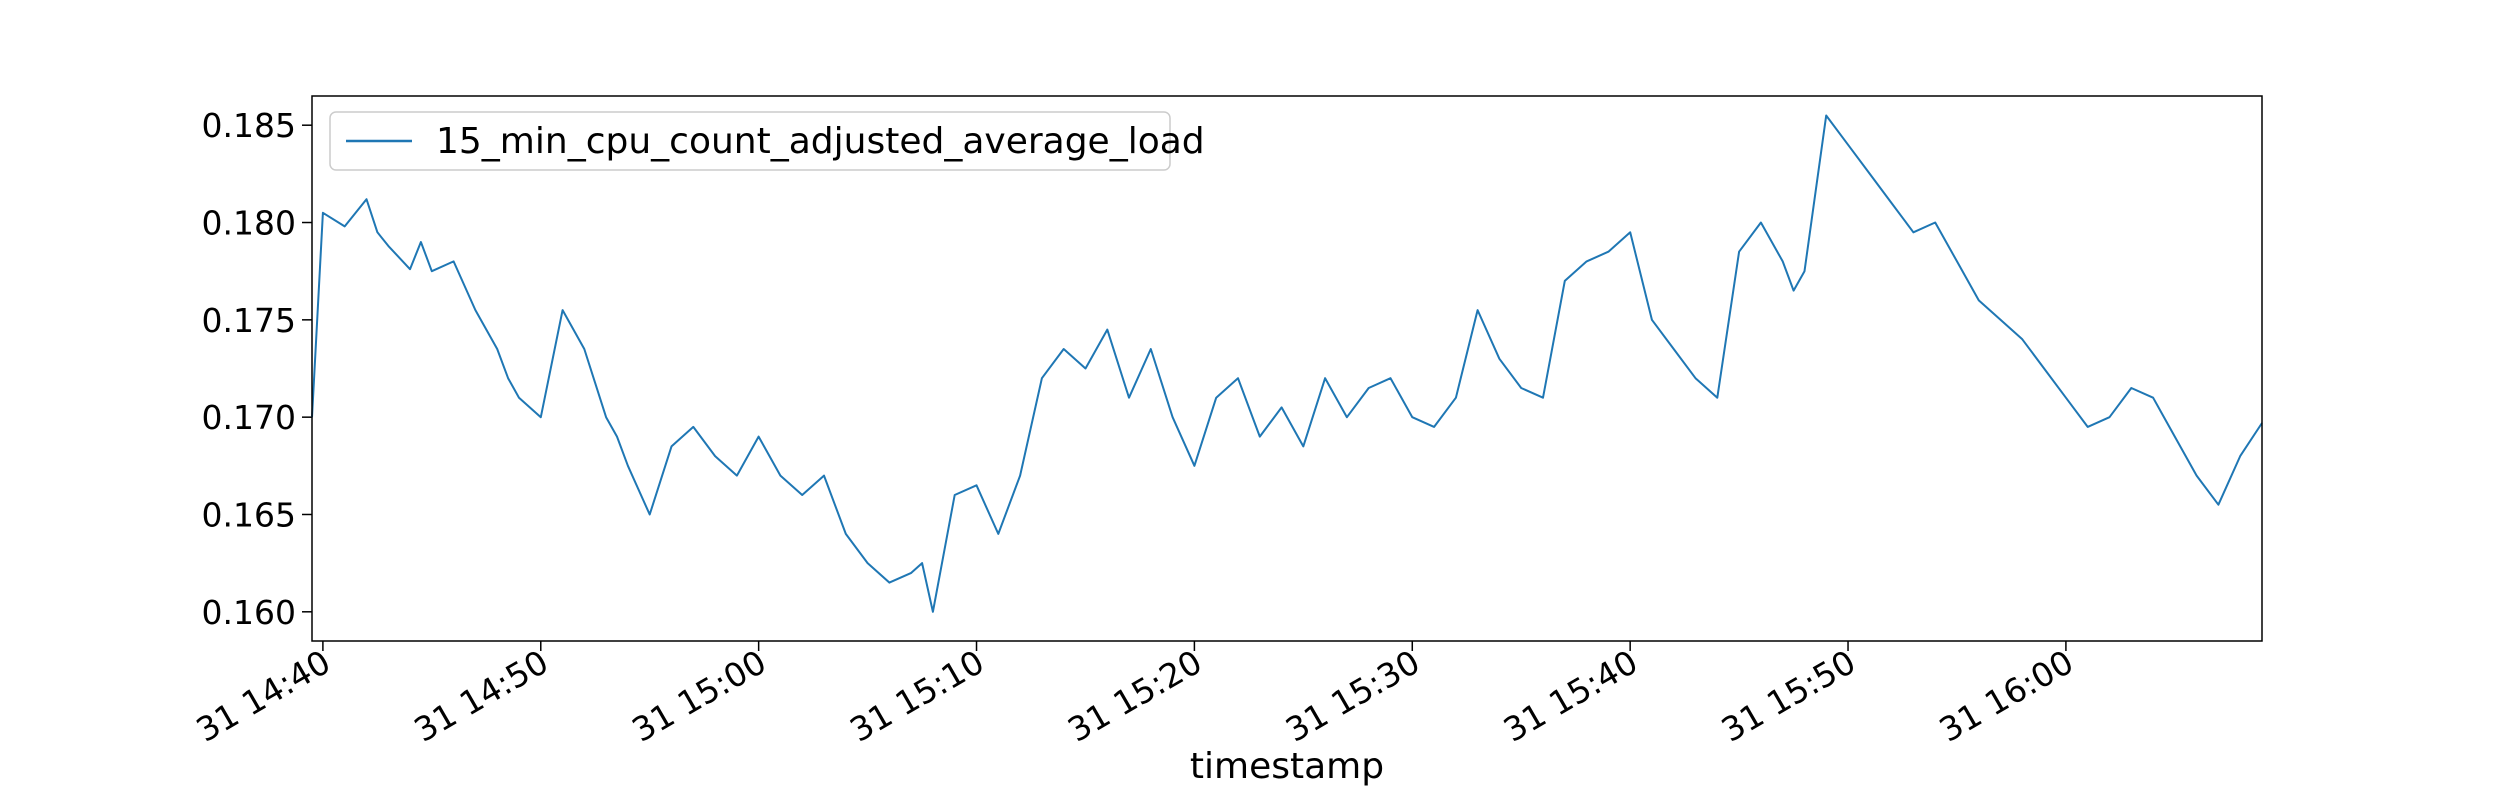  I want to click on y-axis: 0.160 0.165 0.170 0.175 0.180 0.185, so click(257, 369).